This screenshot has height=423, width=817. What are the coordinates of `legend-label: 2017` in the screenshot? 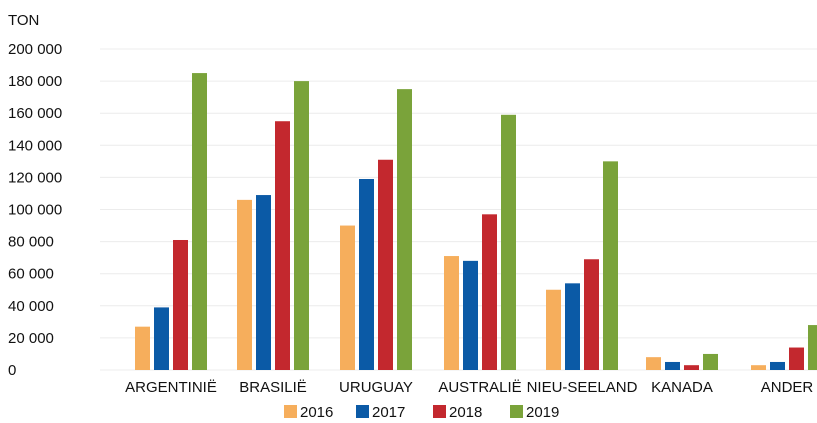 It's located at (388, 412).